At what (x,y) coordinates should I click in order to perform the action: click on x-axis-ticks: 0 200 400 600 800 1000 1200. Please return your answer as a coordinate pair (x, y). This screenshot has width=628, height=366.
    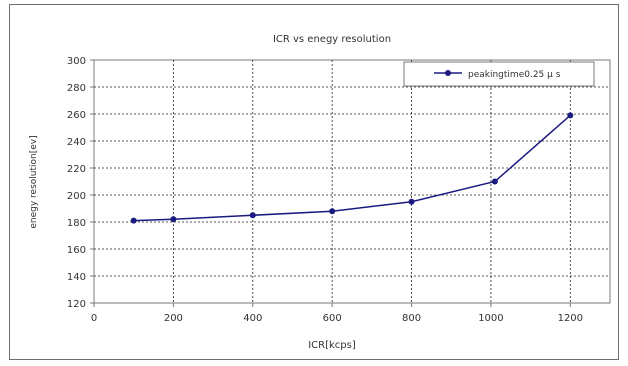
    Looking at the image, I should click on (337, 313).